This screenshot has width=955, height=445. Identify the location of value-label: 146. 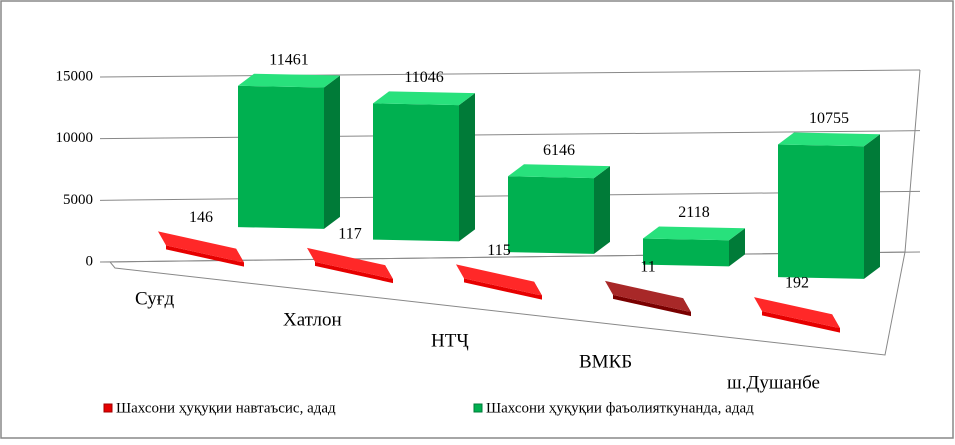
(201, 217).